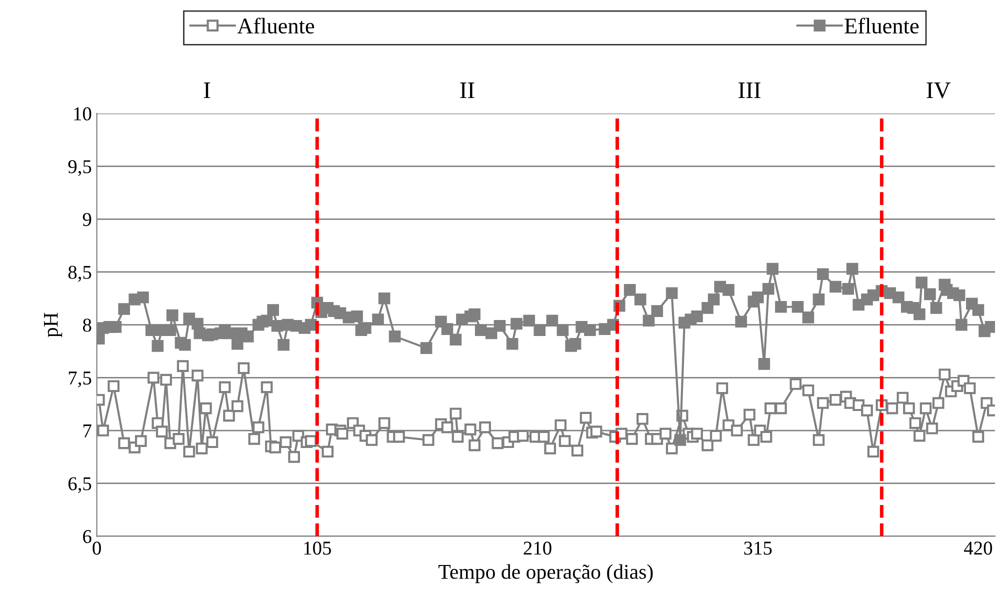  What do you see at coordinates (938, 90) in the screenshot?
I see `text: IV` at bounding box center [938, 90].